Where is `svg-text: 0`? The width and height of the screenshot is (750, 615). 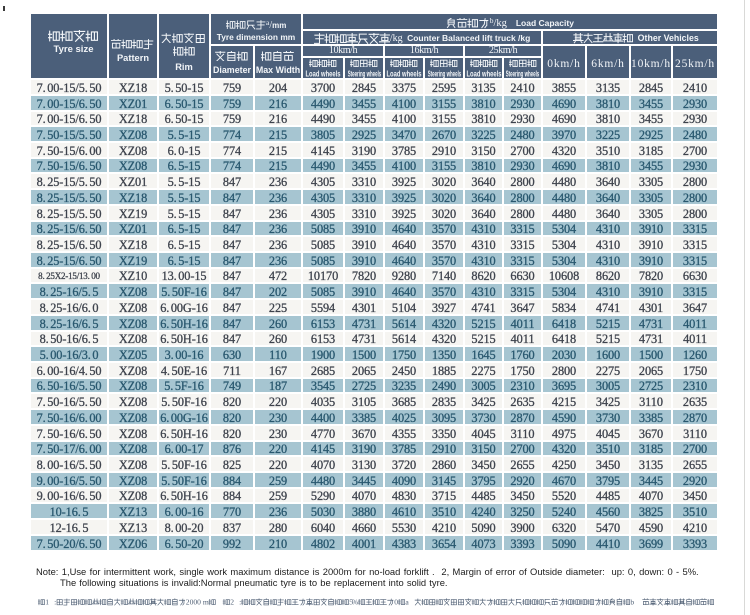 svg-text: 0 is located at coordinates (396, 602).